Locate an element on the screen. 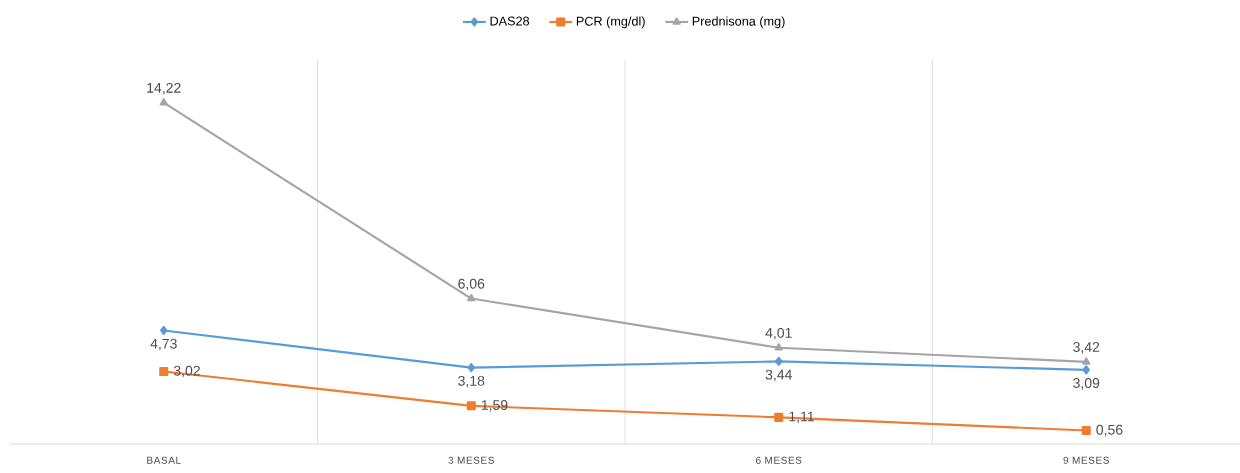 This screenshot has width=1240, height=473. data-label: 0,56 is located at coordinates (1109, 430).